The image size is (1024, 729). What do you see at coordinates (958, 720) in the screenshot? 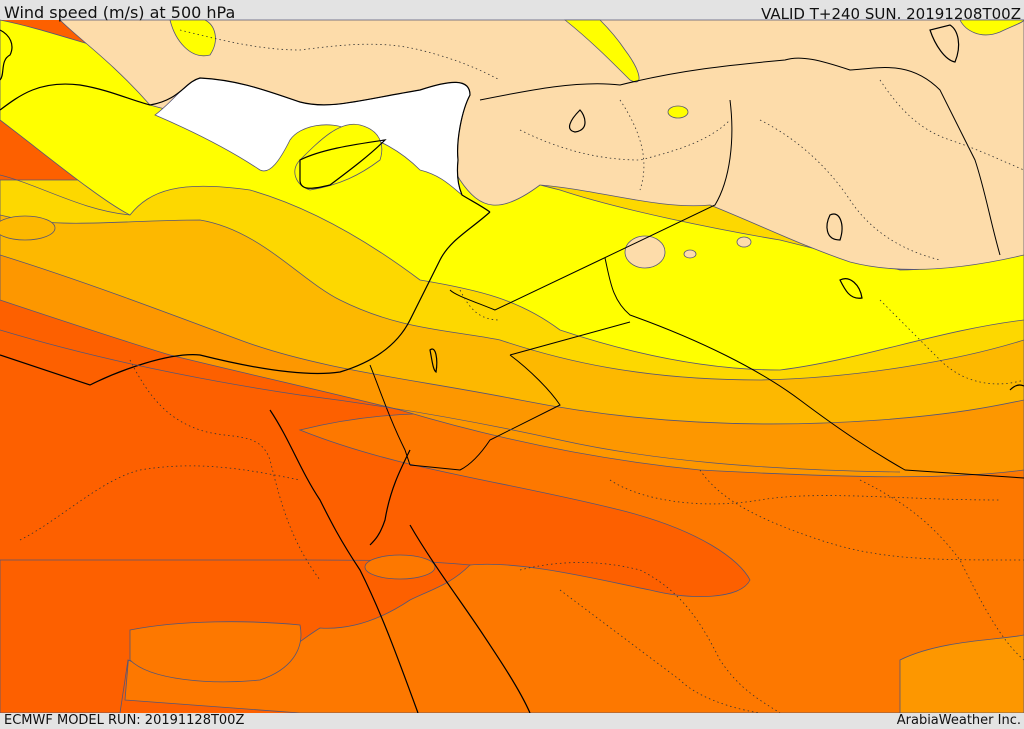
I see `credit: ArabiaWeather Inc.` at bounding box center [958, 720].